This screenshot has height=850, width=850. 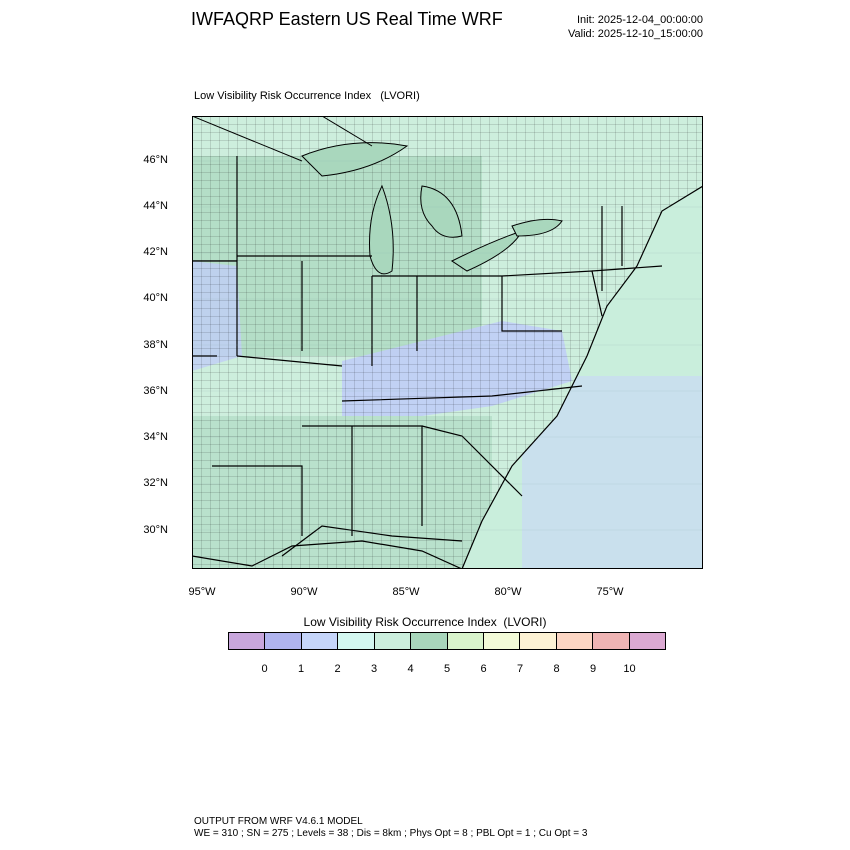 I want to click on legend-tick-label: 9, so click(x=593, y=669).